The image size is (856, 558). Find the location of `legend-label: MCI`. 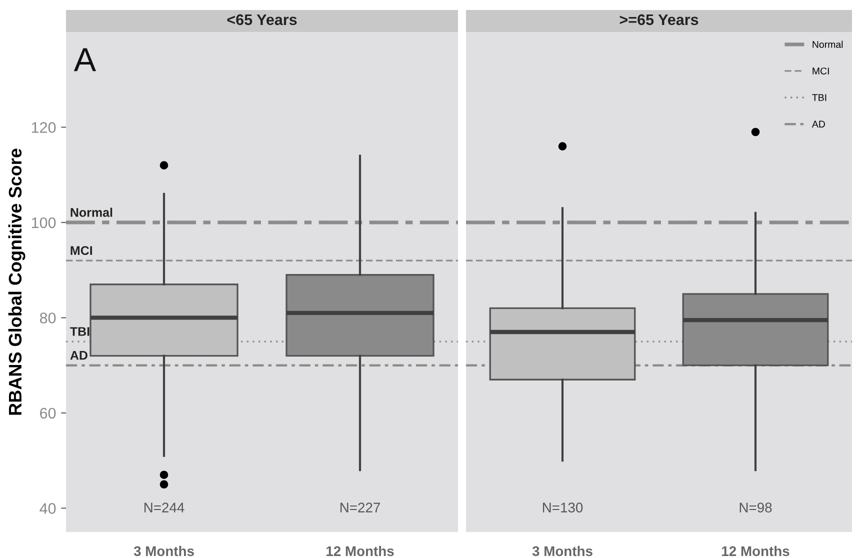

legend-label: MCI is located at coordinates (820, 71).